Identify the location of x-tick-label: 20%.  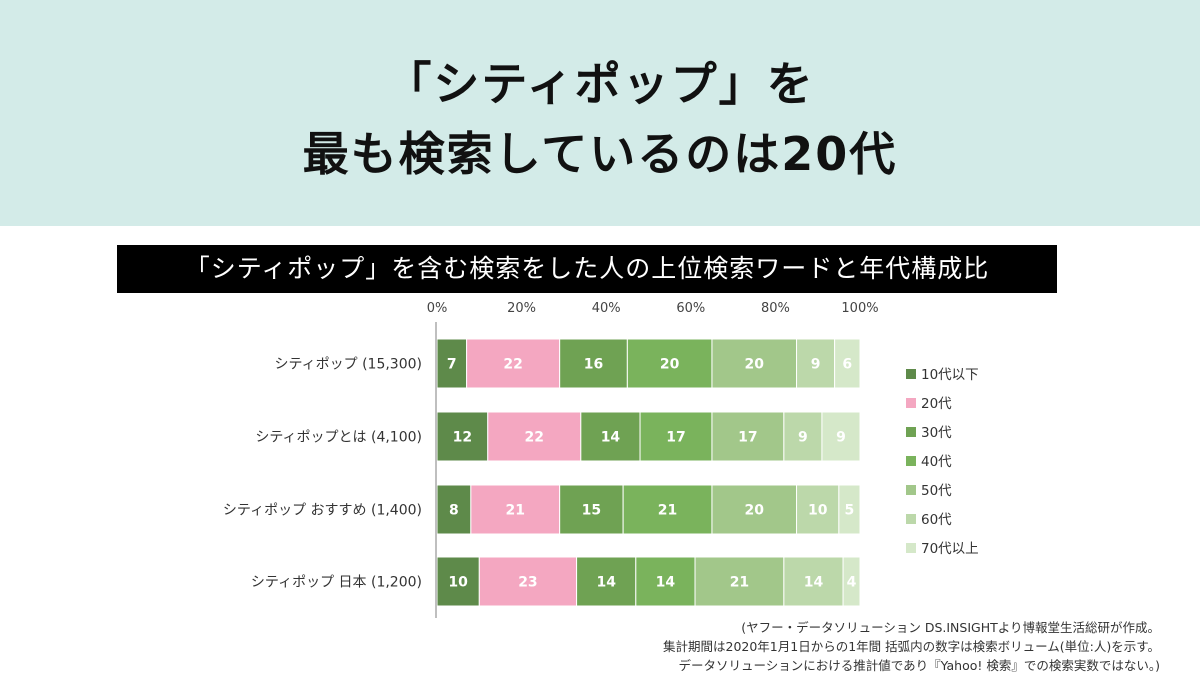
(521, 308).